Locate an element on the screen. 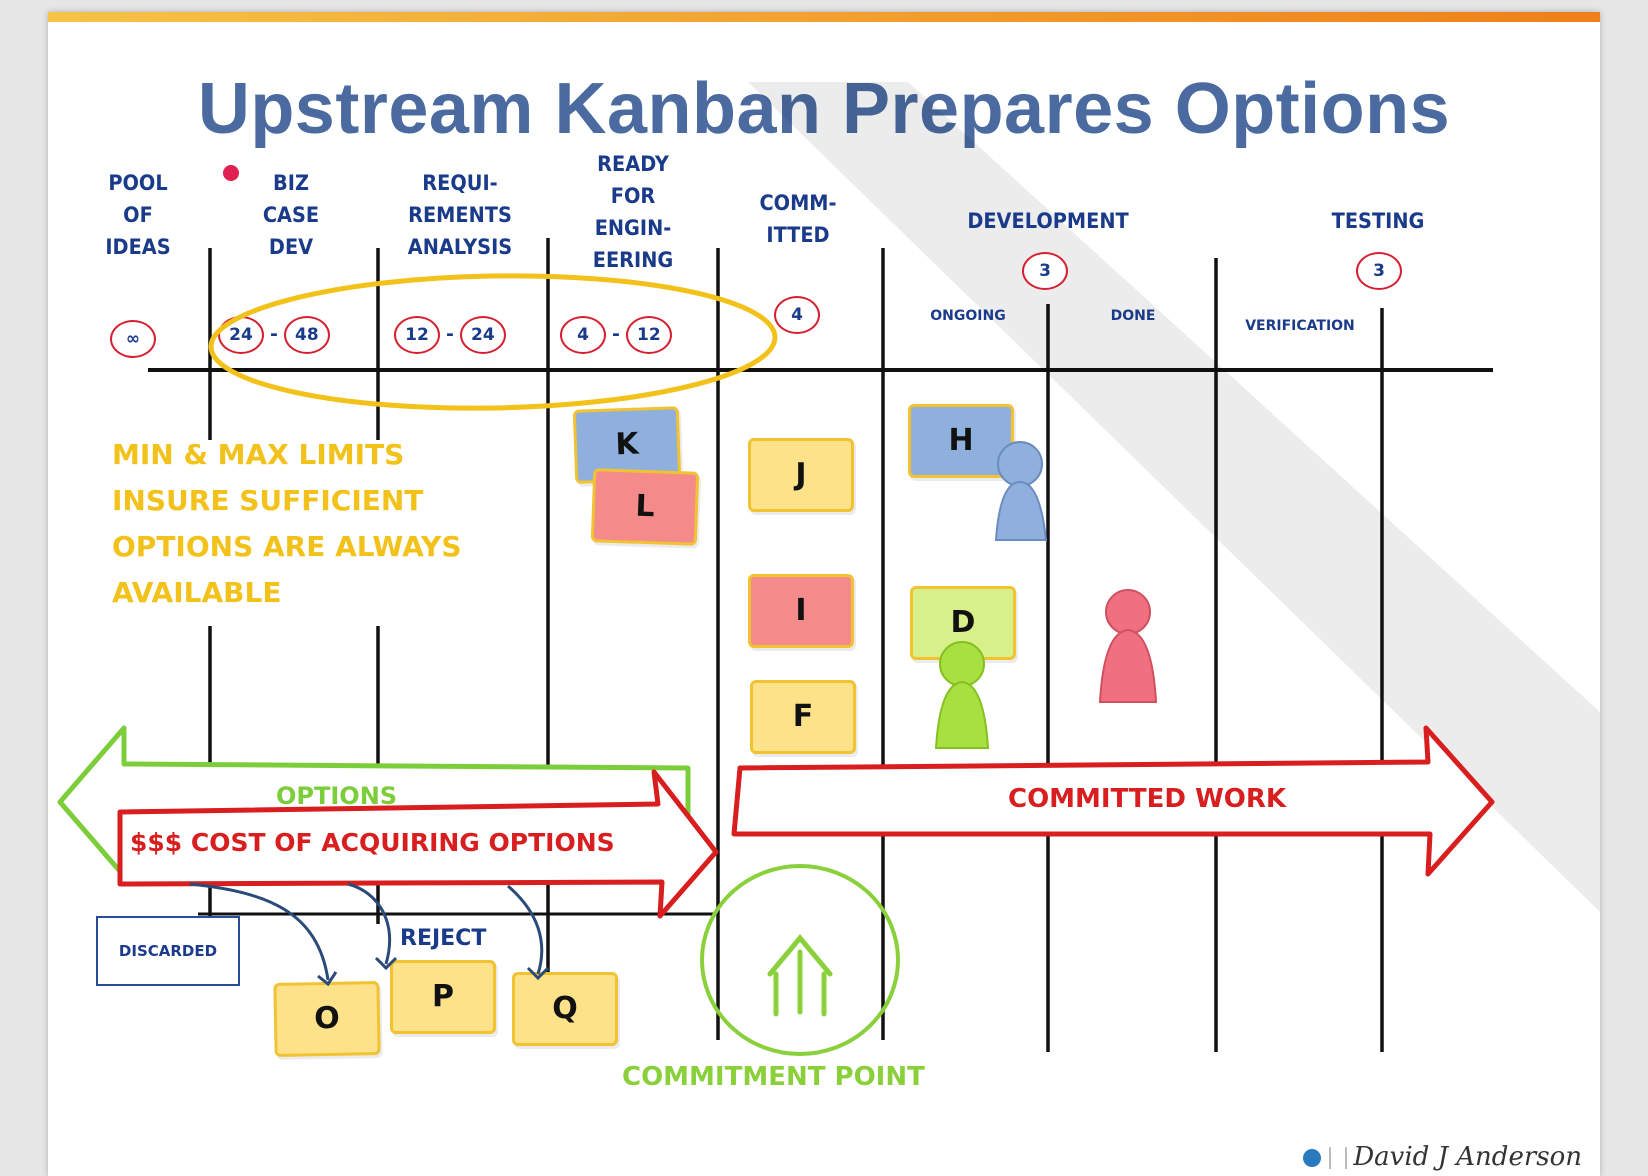 Image resolution: width=1648 pixels, height=1176 pixels. card-q: Q is located at coordinates (565, 1009).